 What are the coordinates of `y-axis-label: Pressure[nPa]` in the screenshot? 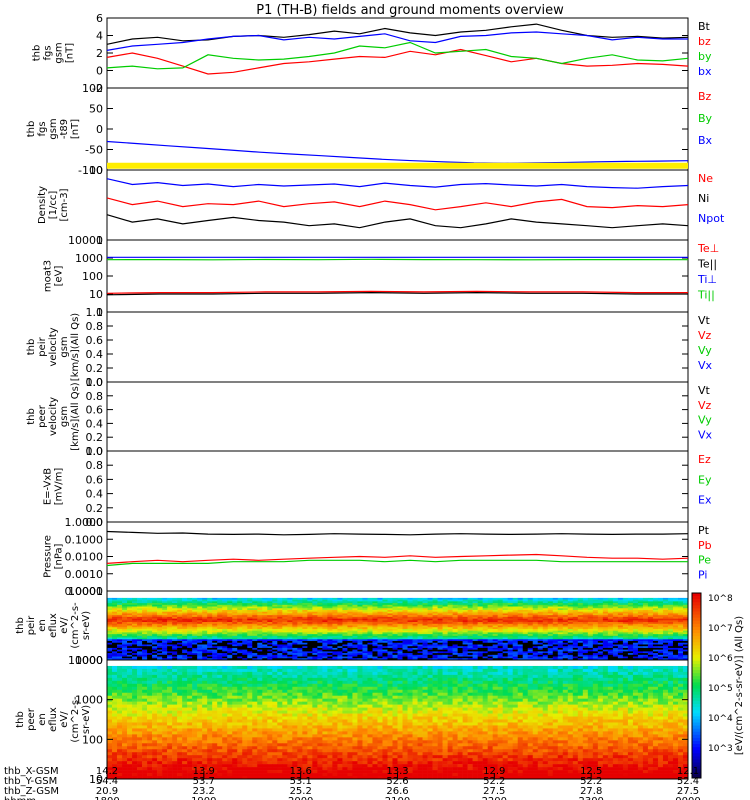 It's located at (54, 556).